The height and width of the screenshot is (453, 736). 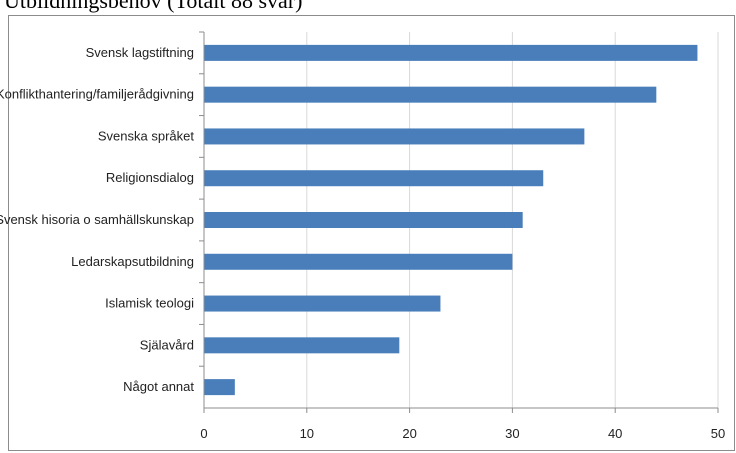 What do you see at coordinates (153, 6) in the screenshot?
I see `chart-title: Utbildningsbehov (Totalt 88 svar)` at bounding box center [153, 6].